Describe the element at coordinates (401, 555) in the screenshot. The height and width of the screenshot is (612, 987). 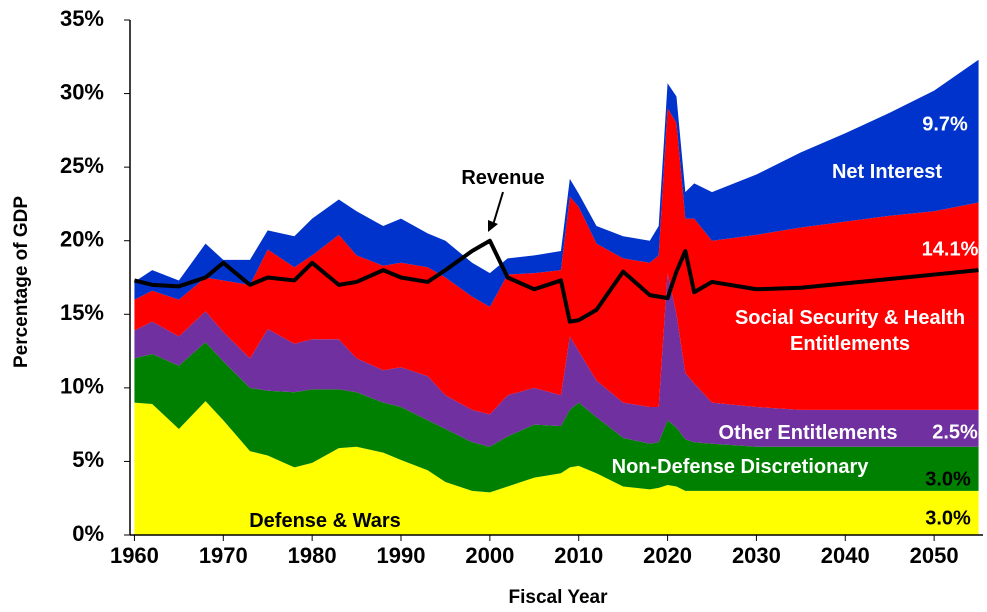
I see `x-tick-label: 1990` at that location.